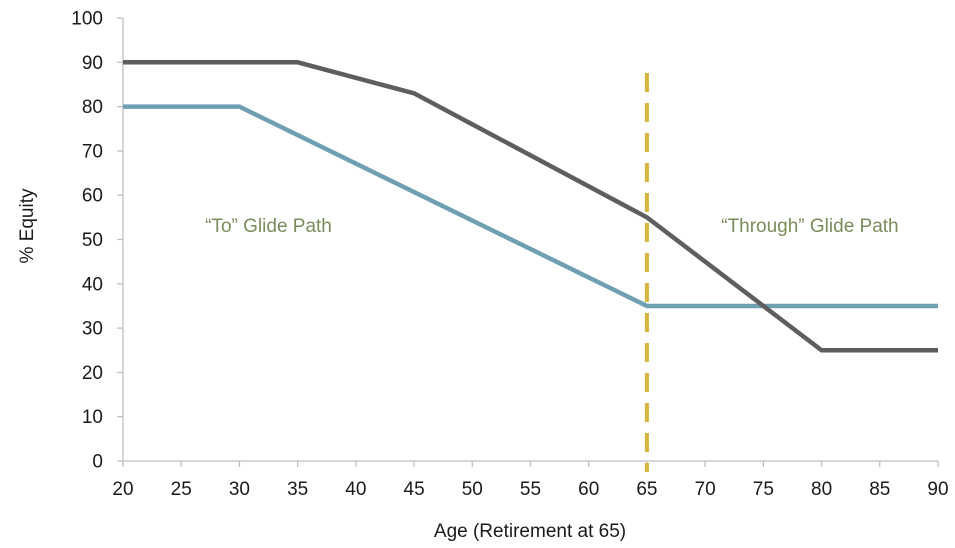 Image resolution: width=955 pixels, height=548 pixels. What do you see at coordinates (27, 225) in the screenshot?
I see `y-axis-title: % Equity` at bounding box center [27, 225].